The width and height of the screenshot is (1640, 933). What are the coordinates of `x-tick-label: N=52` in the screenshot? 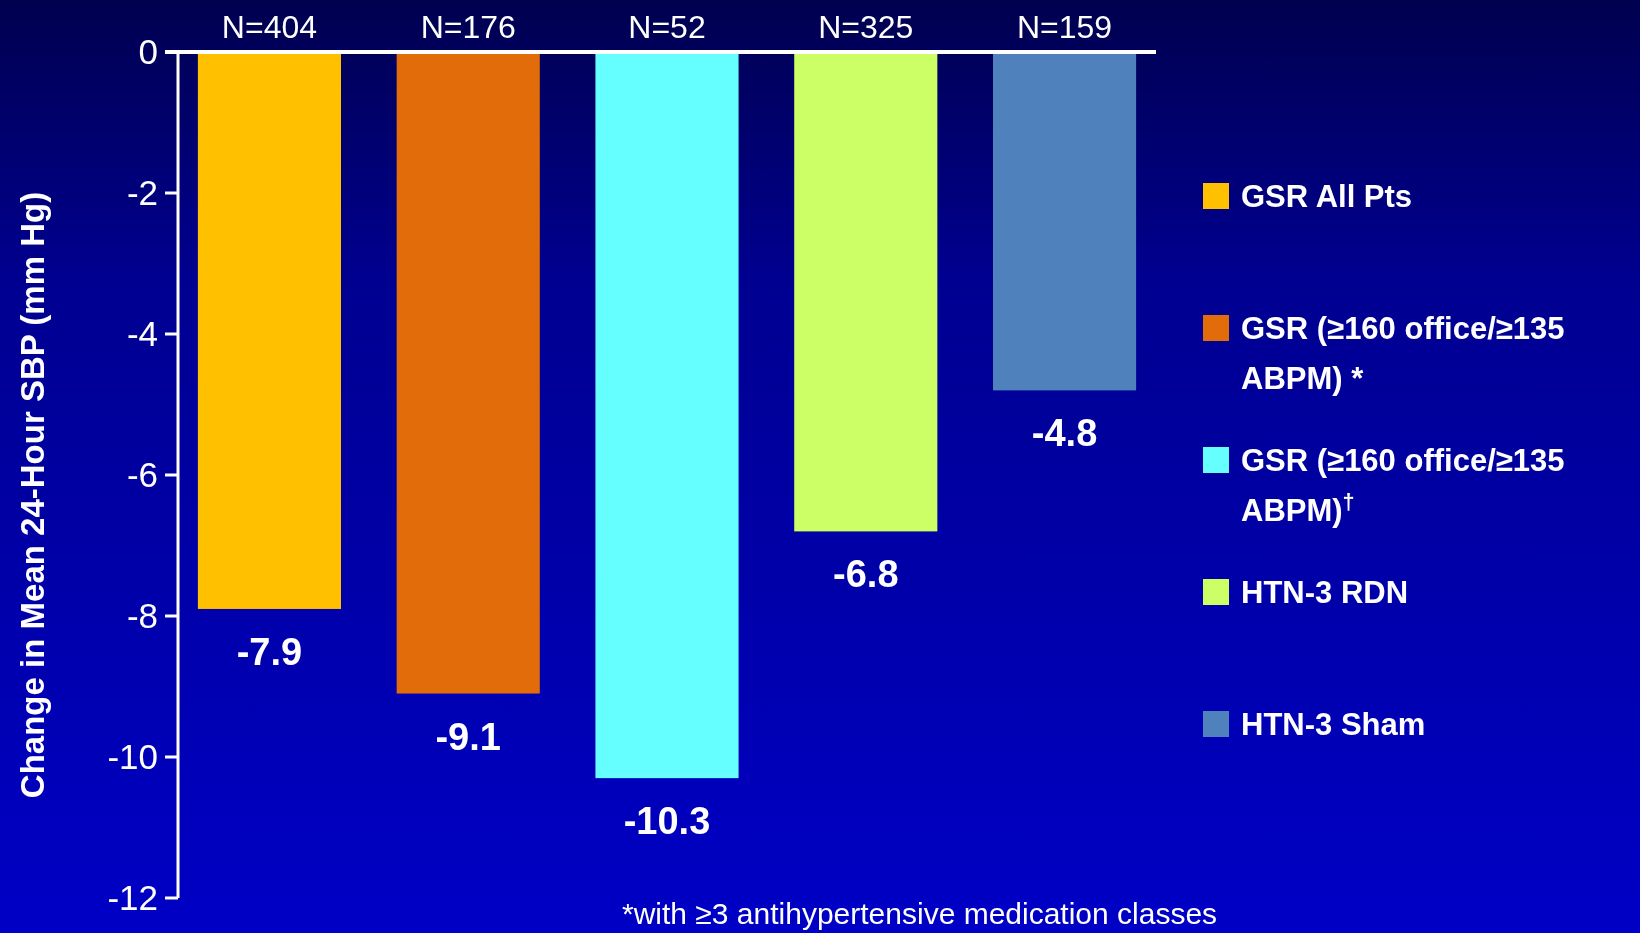 It's located at (667, 27).